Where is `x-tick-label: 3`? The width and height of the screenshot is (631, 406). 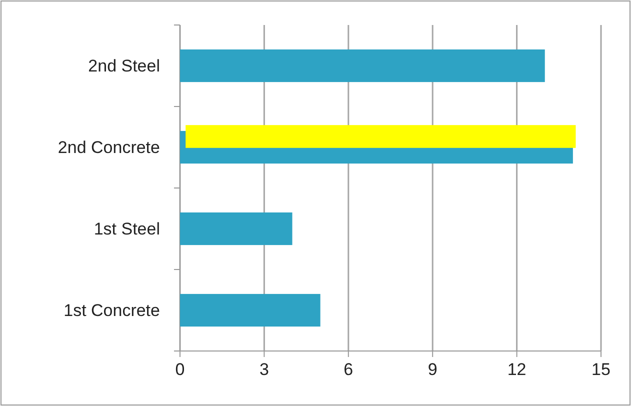 x-tick-label: 3 is located at coordinates (264, 369).